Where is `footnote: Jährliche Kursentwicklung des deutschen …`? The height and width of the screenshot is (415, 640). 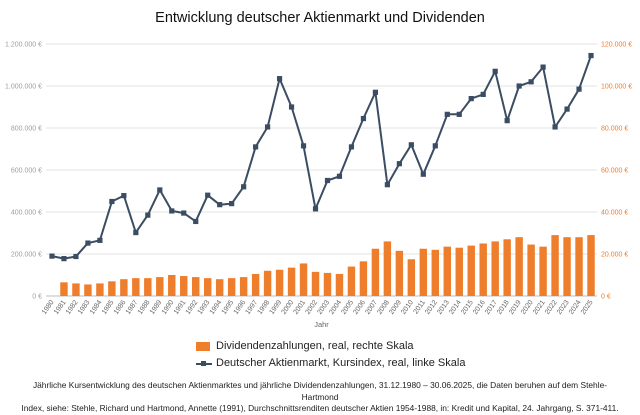
footnote: Jährliche Kursentwicklung des deutschen … is located at coordinates (320, 397).